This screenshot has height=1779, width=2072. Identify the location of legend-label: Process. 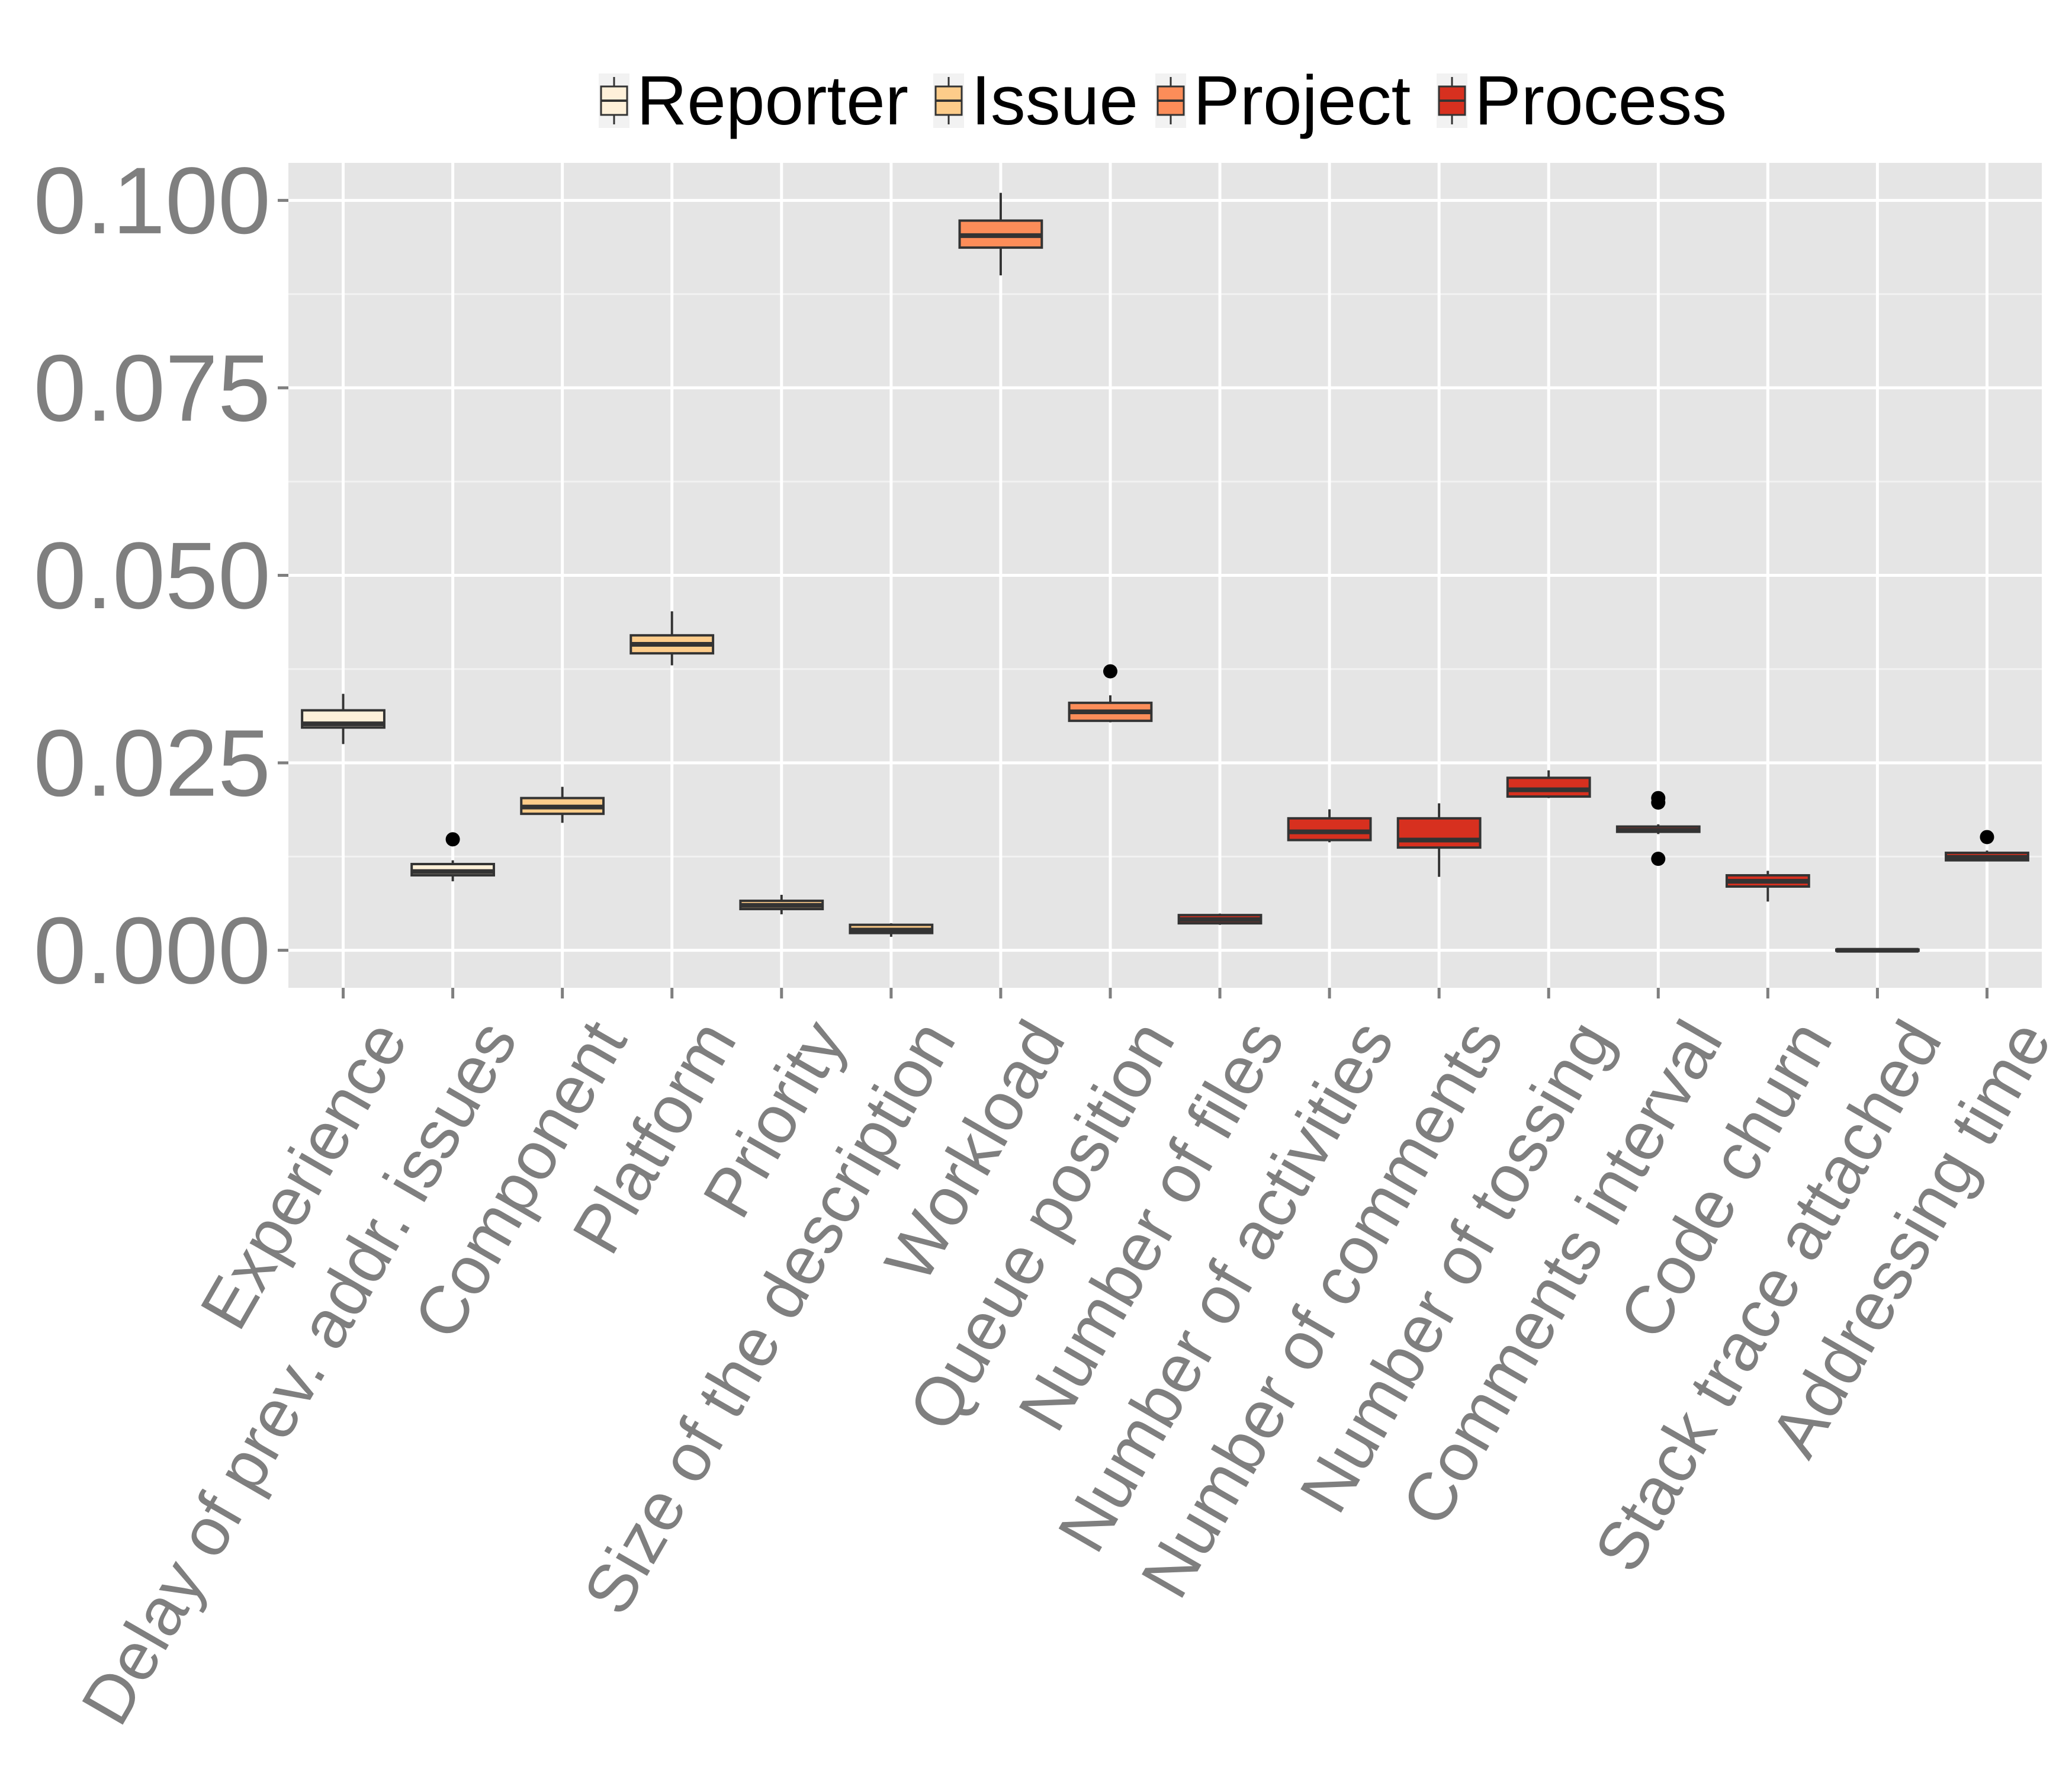
(1601, 101).